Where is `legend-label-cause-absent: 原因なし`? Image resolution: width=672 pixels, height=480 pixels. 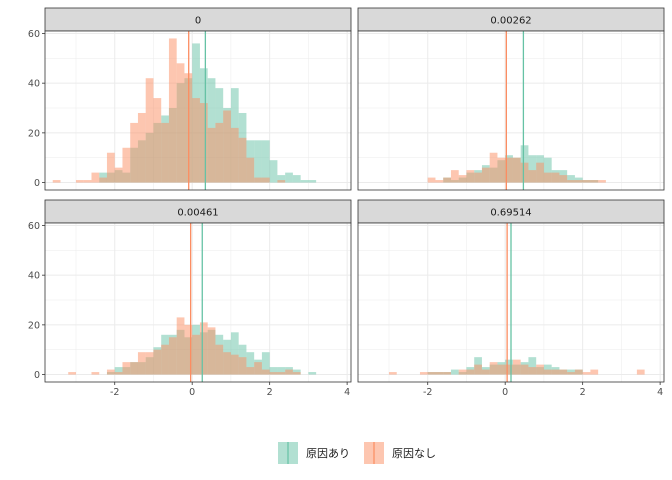 legend-label-cause-absent: 原因なし is located at coordinates (414, 453).